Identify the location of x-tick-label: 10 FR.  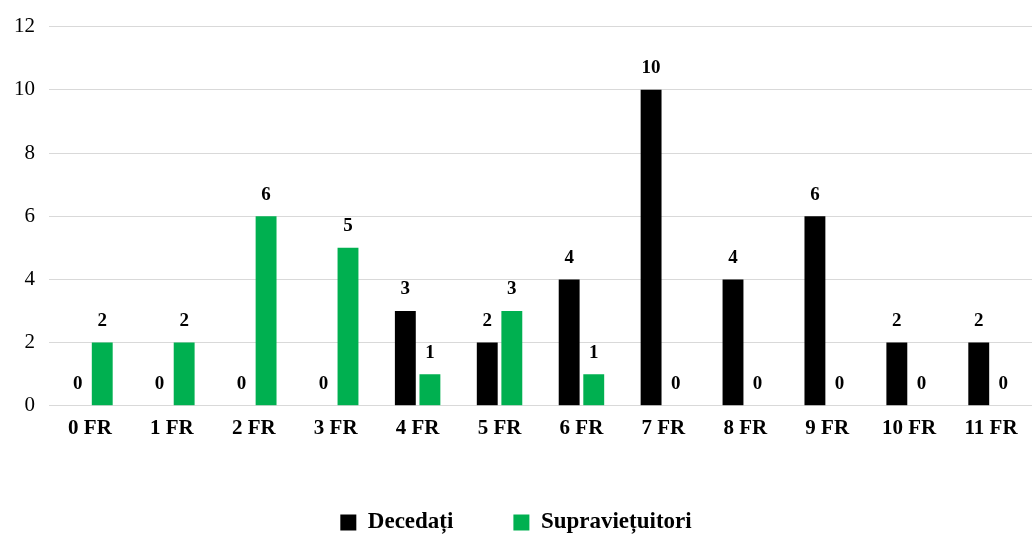
(910, 426).